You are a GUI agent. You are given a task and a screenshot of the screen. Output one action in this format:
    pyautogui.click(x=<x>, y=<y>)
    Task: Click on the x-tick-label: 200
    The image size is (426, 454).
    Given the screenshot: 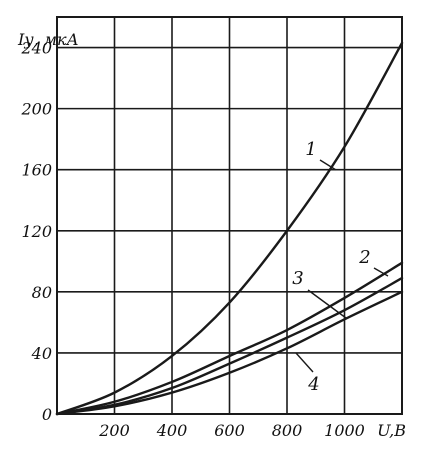 What is the action you would take?
    pyautogui.click(x=114, y=430)
    